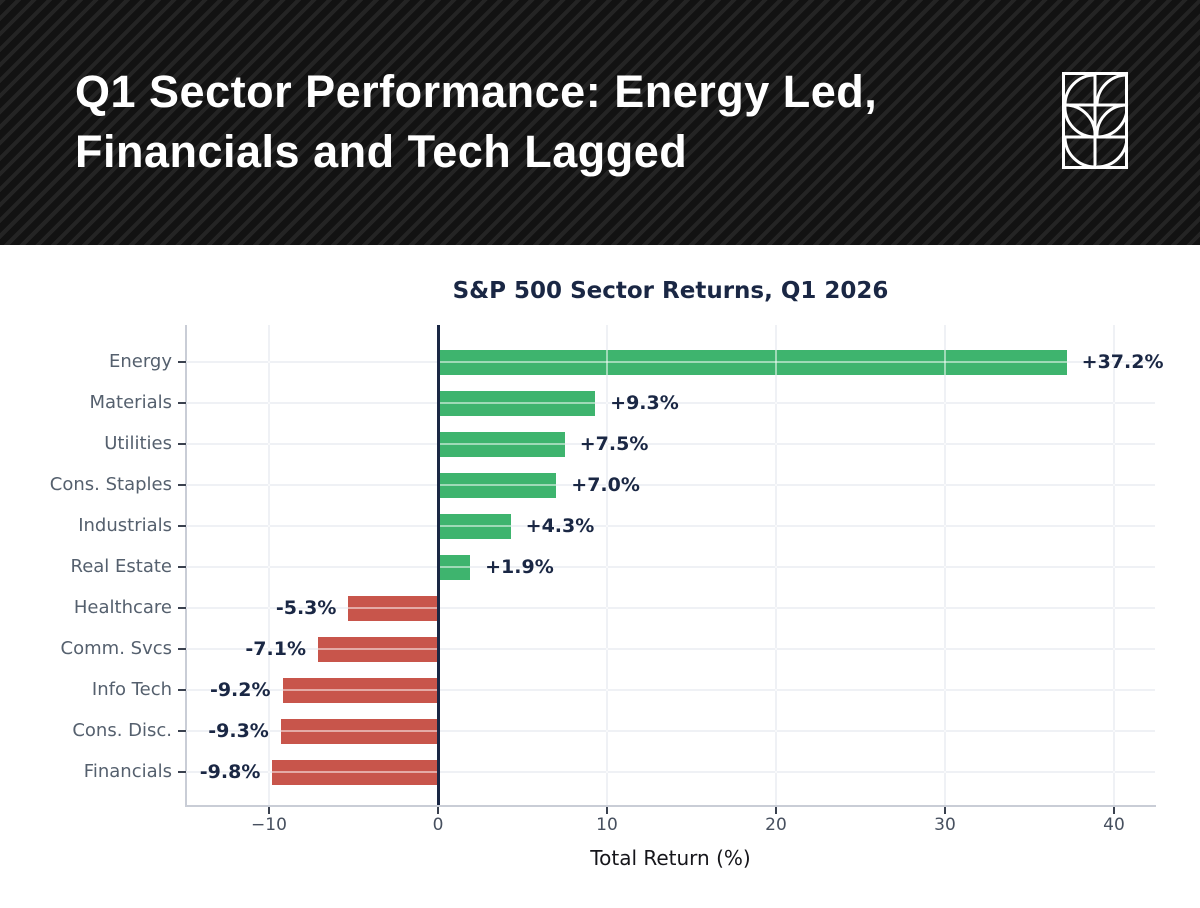 The height and width of the screenshot is (908, 1200). Describe the element at coordinates (614, 444) in the screenshot. I see `value-label: +7.5%` at that location.